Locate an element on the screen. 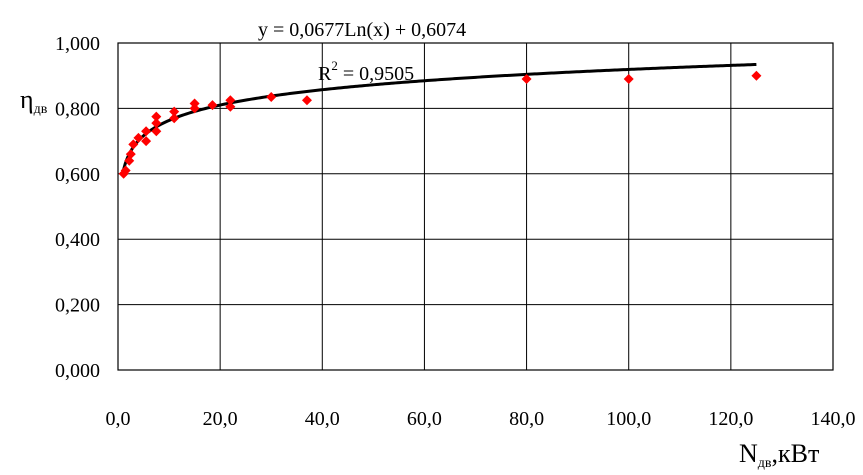  r-squared-base: R is located at coordinates (325, 74).